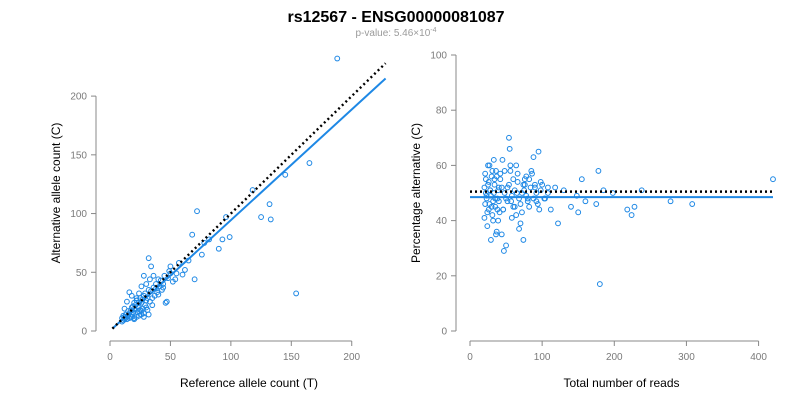 Image resolution: width=800 pixels, height=400 pixels. What do you see at coordinates (82, 273) in the screenshot?
I see `y-tick-label: 50` at bounding box center [82, 273].